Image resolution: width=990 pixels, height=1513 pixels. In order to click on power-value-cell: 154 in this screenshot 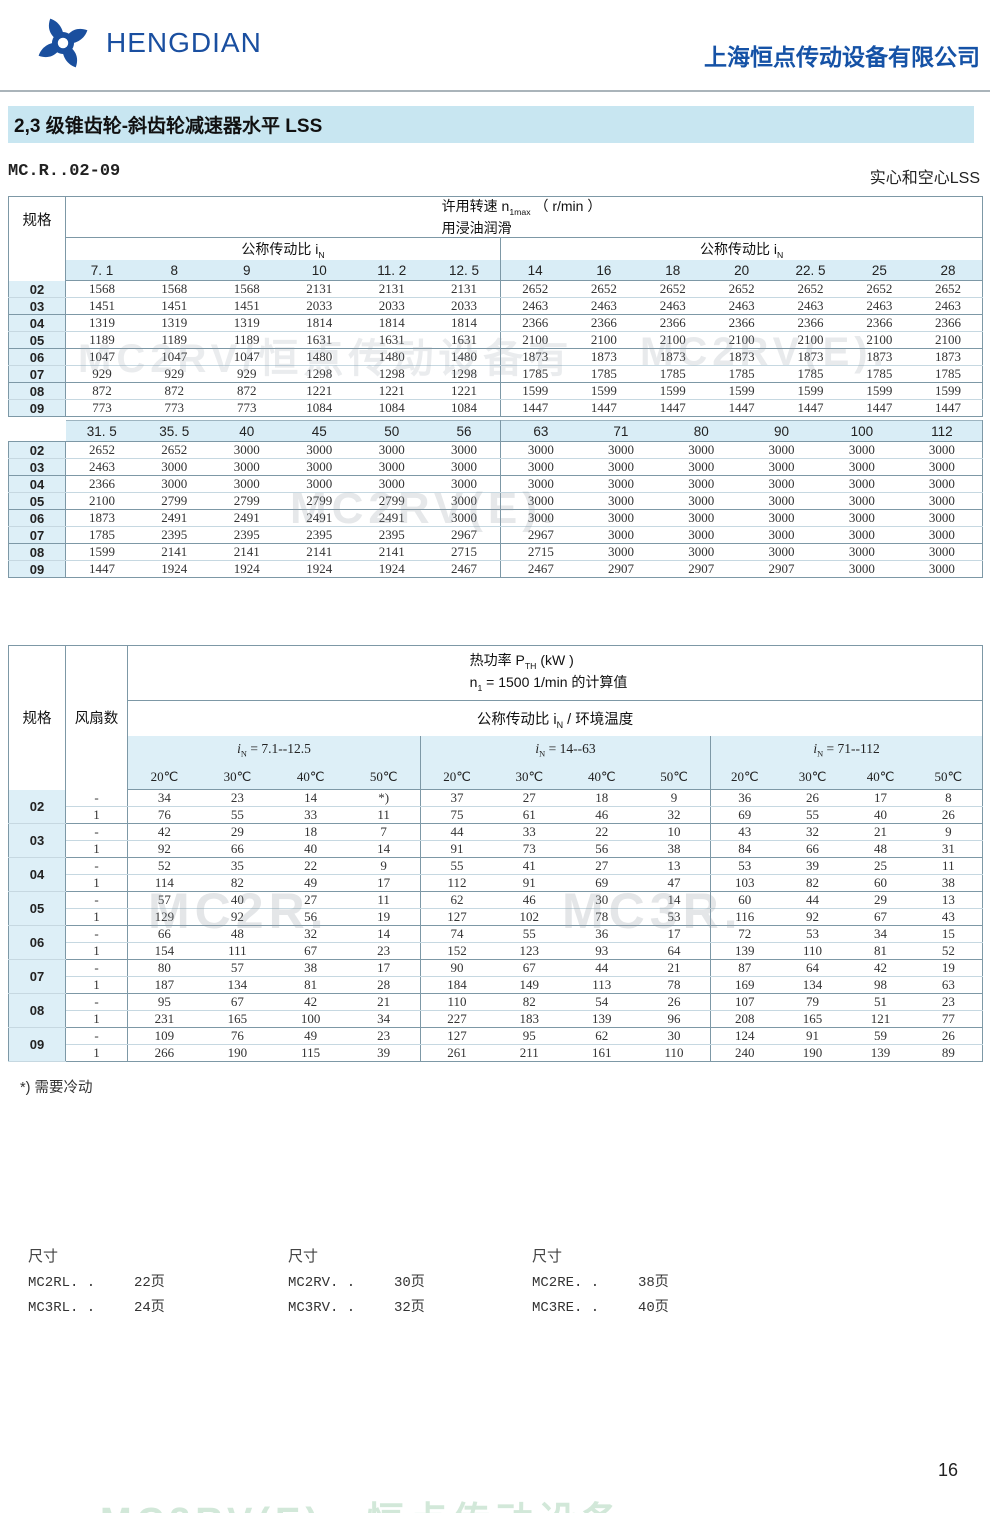, I will do `click(164, 951)`.